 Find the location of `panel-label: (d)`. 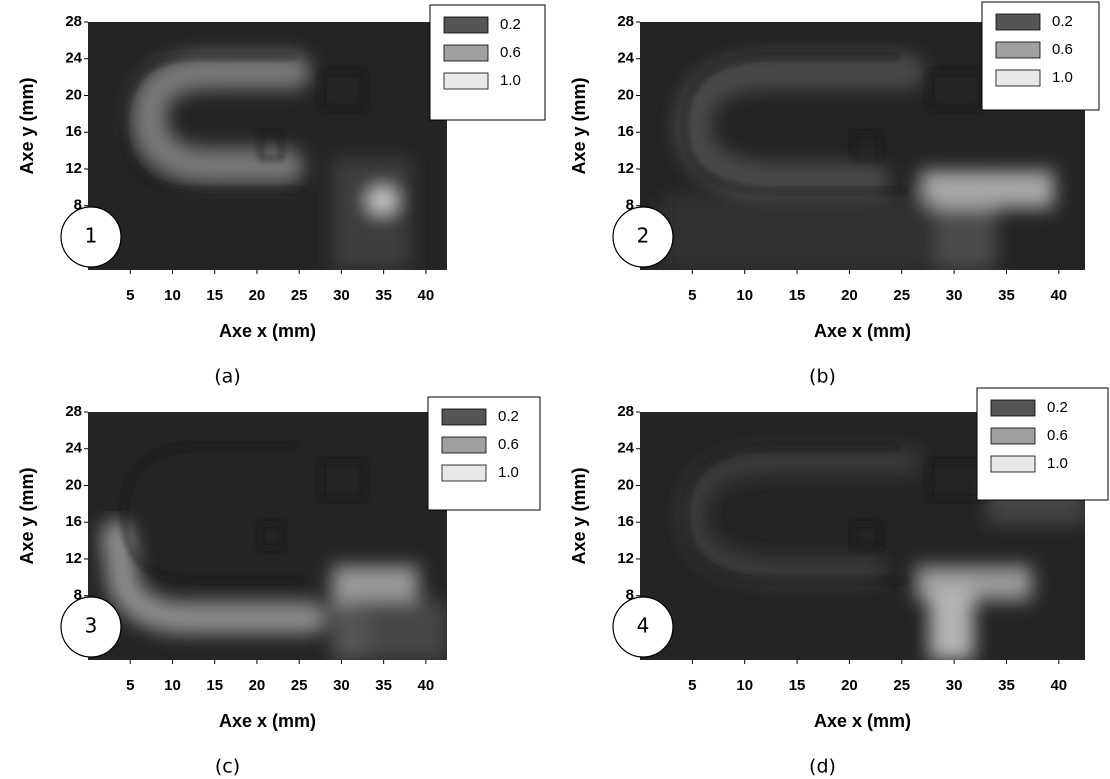

panel-label: (d) is located at coordinates (822, 767).